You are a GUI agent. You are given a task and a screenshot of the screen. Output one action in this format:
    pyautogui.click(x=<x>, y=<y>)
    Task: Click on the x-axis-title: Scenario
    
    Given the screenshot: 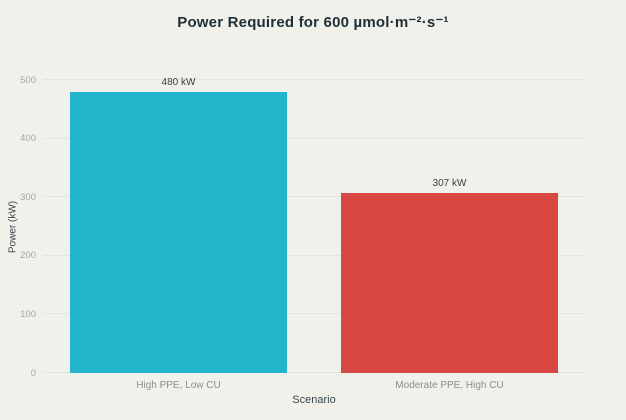 What is the action you would take?
    pyautogui.click(x=314, y=400)
    